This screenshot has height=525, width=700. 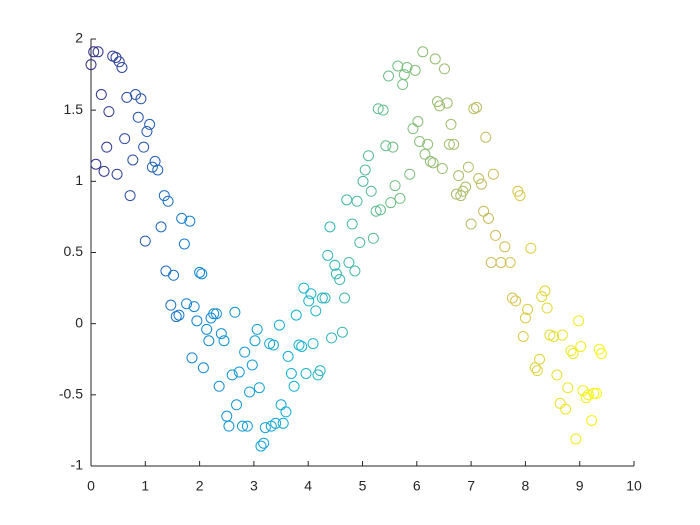 What do you see at coordinates (200, 486) in the screenshot?
I see `x-tick-label: 2` at bounding box center [200, 486].